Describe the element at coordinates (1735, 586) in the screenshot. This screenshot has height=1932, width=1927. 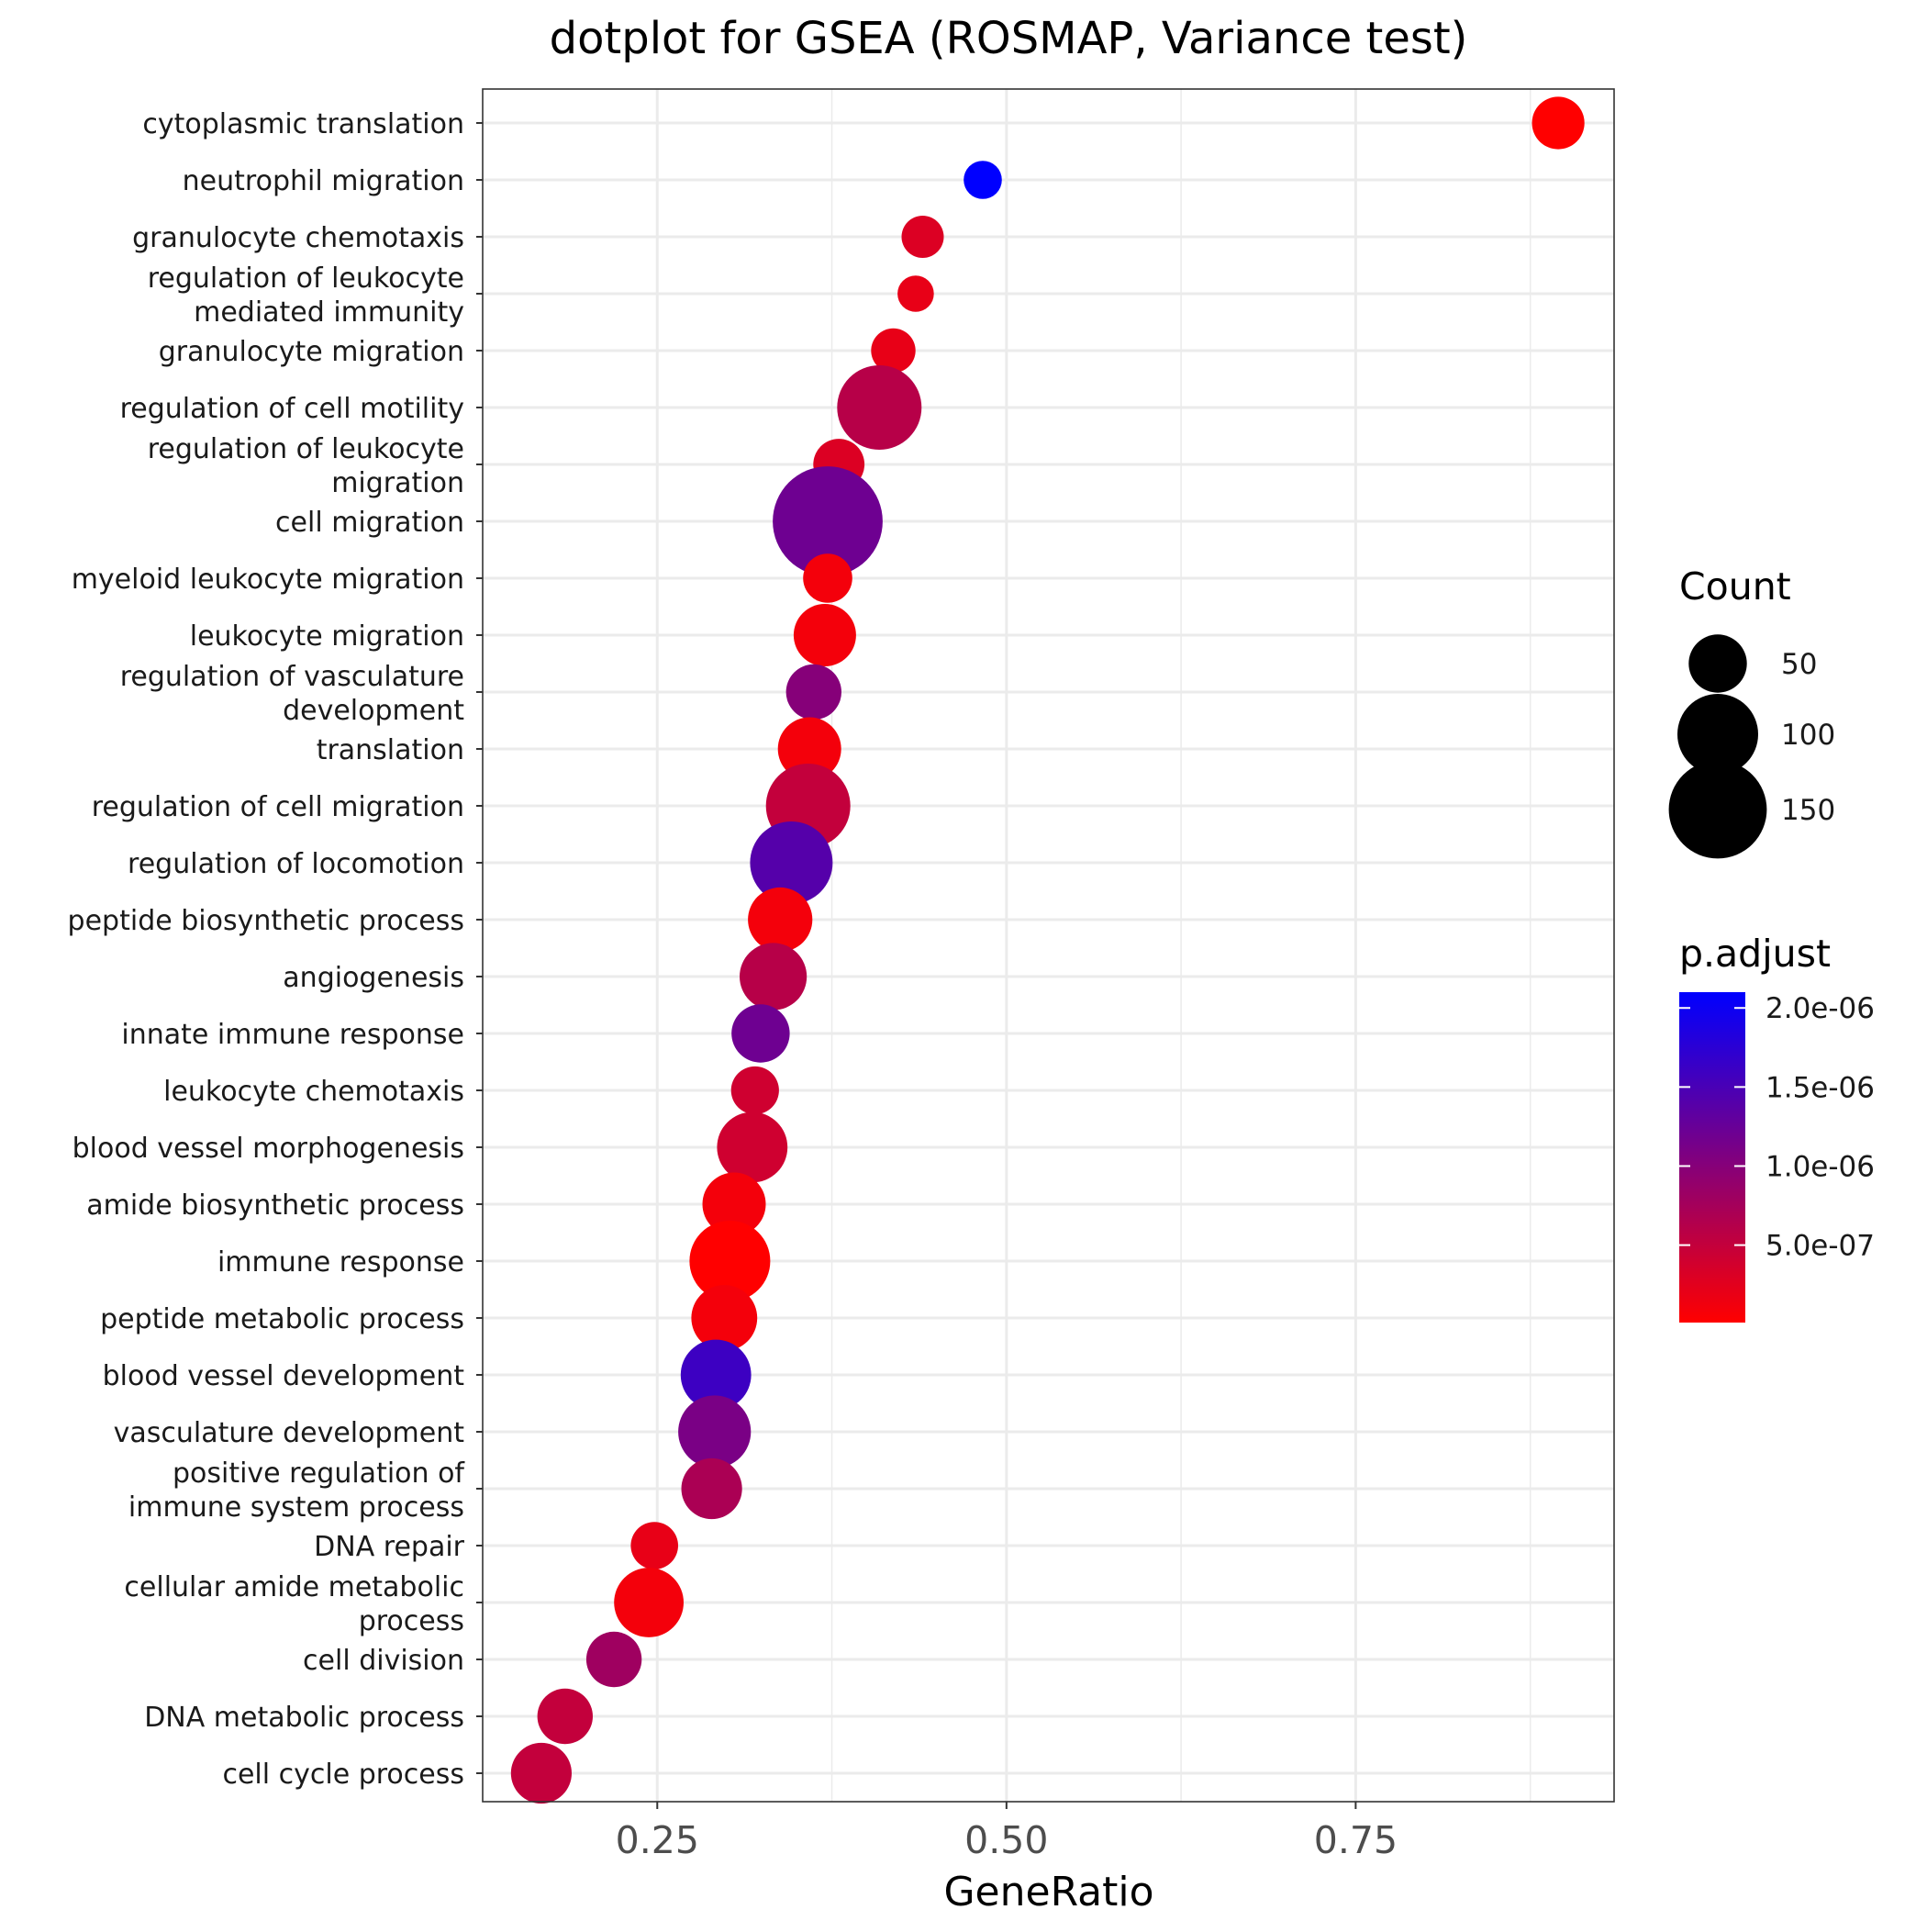
I see `count-legend-title: Count` at that location.